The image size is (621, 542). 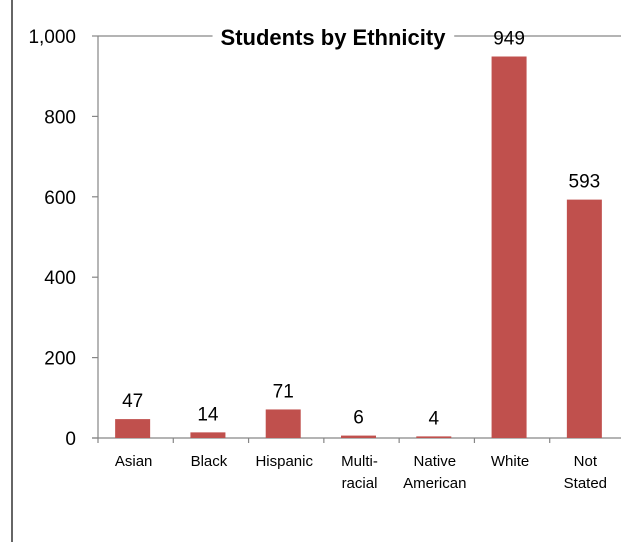 What do you see at coordinates (132, 401) in the screenshot?
I see `data-label: 47` at bounding box center [132, 401].